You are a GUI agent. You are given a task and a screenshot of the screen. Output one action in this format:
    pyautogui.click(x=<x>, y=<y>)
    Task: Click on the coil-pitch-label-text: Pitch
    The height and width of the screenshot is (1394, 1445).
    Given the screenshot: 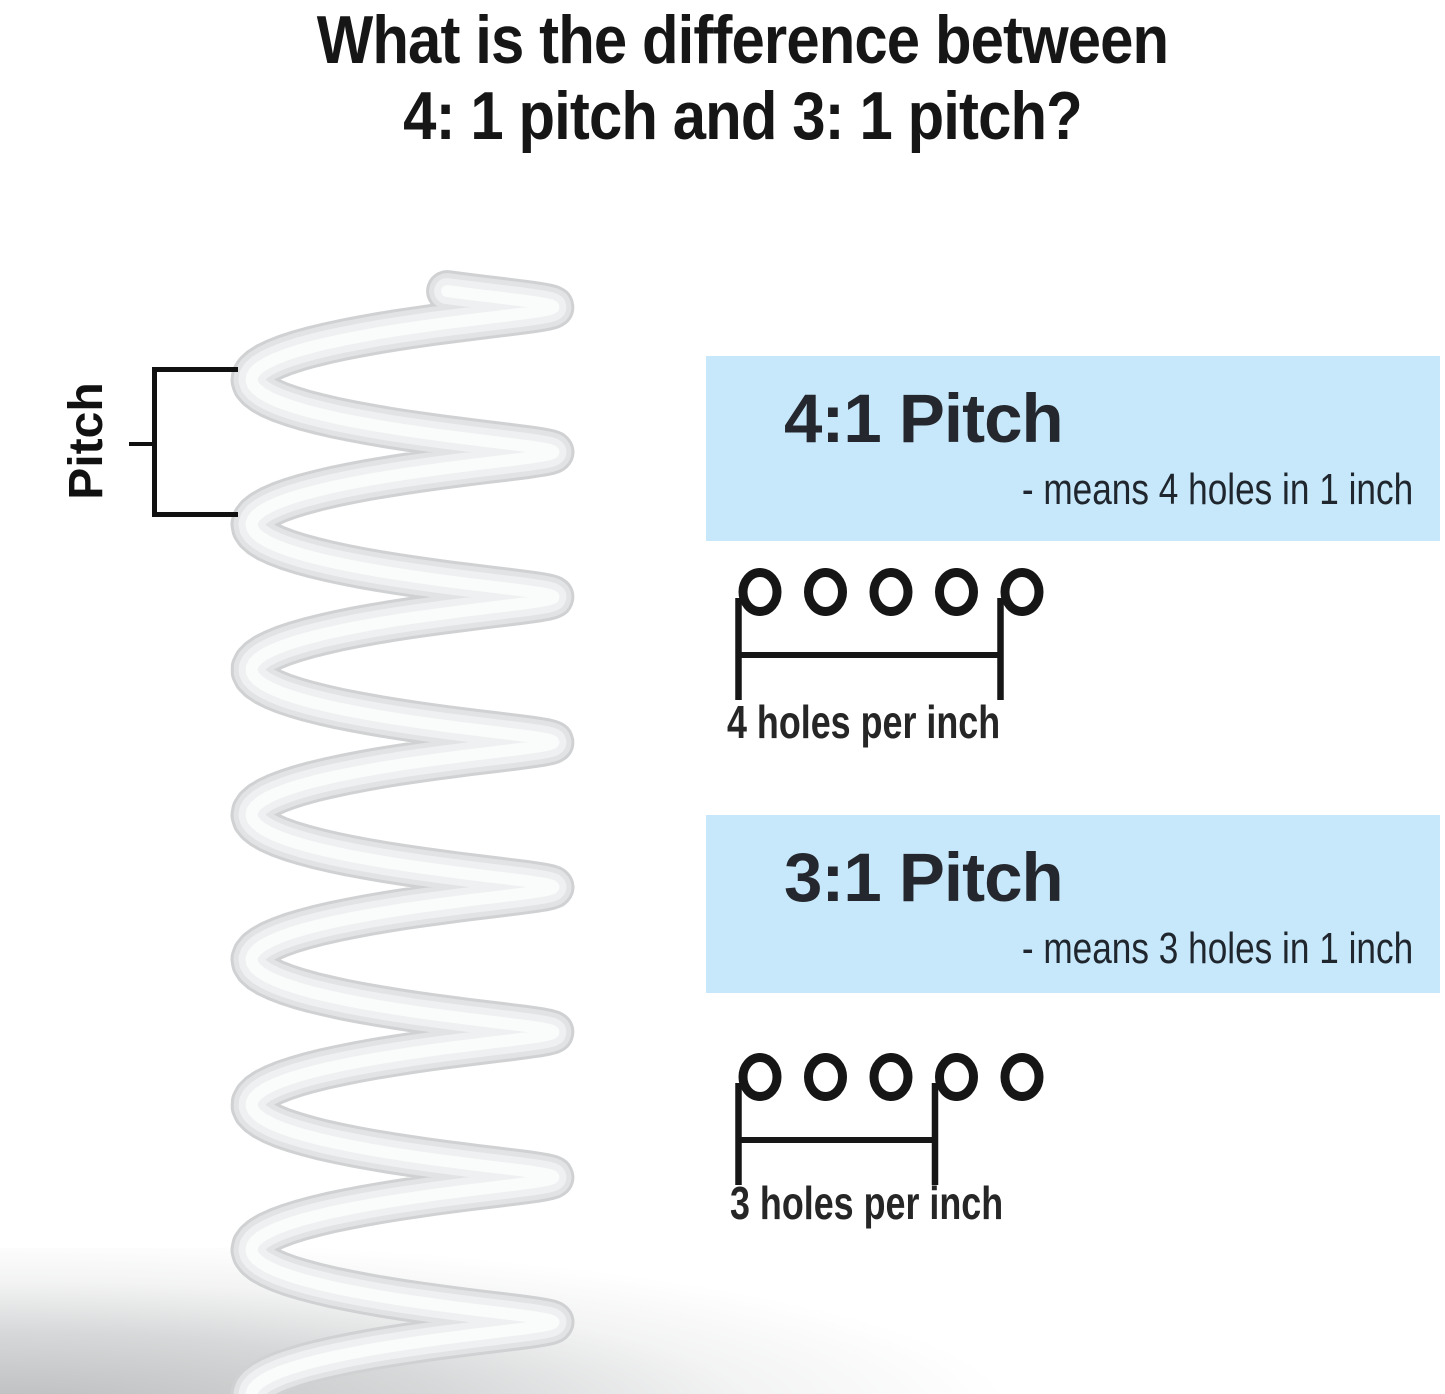 What is the action you would take?
    pyautogui.click(x=86, y=441)
    